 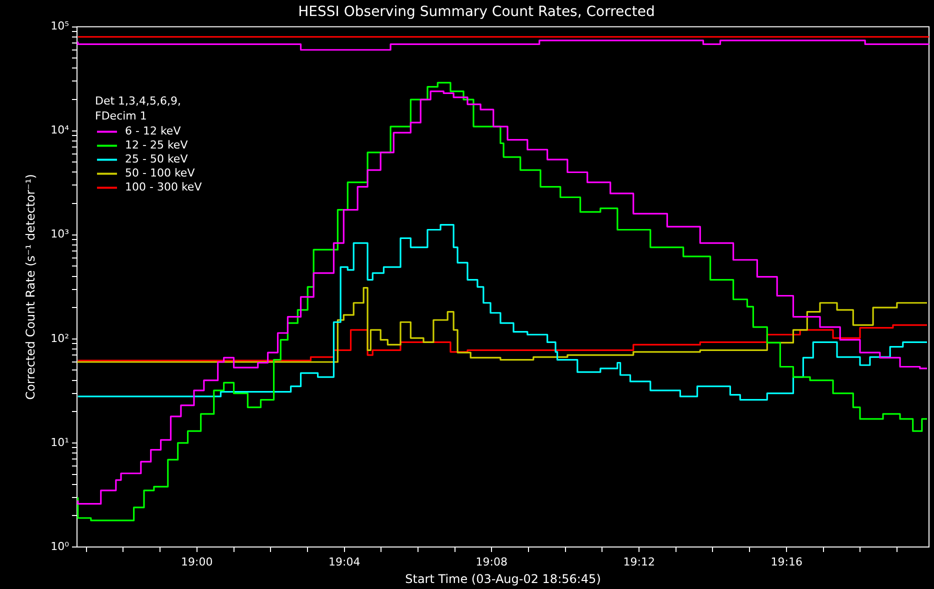 I want to click on legend-label: 100 - 300 keV, so click(x=163, y=187).